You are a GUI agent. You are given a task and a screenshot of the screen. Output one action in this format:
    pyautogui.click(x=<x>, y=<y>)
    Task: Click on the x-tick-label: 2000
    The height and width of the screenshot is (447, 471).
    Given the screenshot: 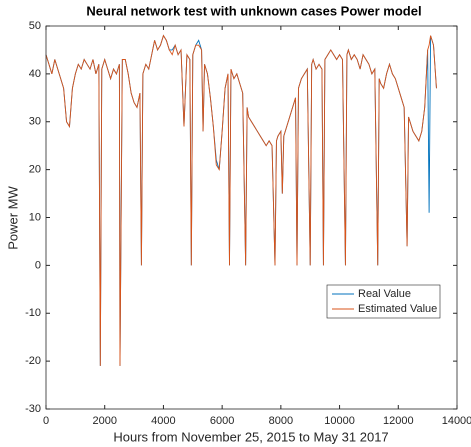 What is the action you would take?
    pyautogui.click(x=104, y=421)
    